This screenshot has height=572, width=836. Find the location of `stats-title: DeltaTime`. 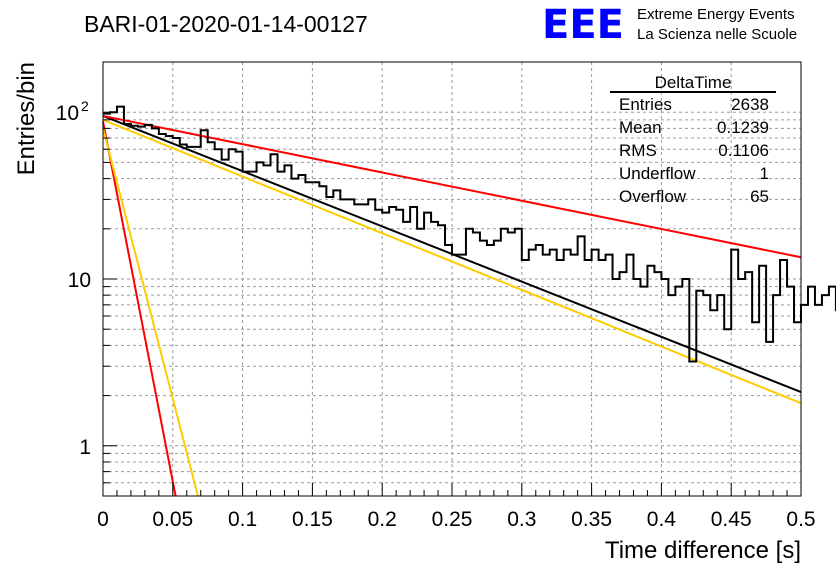

stats-title: DeltaTime is located at coordinates (693, 82).